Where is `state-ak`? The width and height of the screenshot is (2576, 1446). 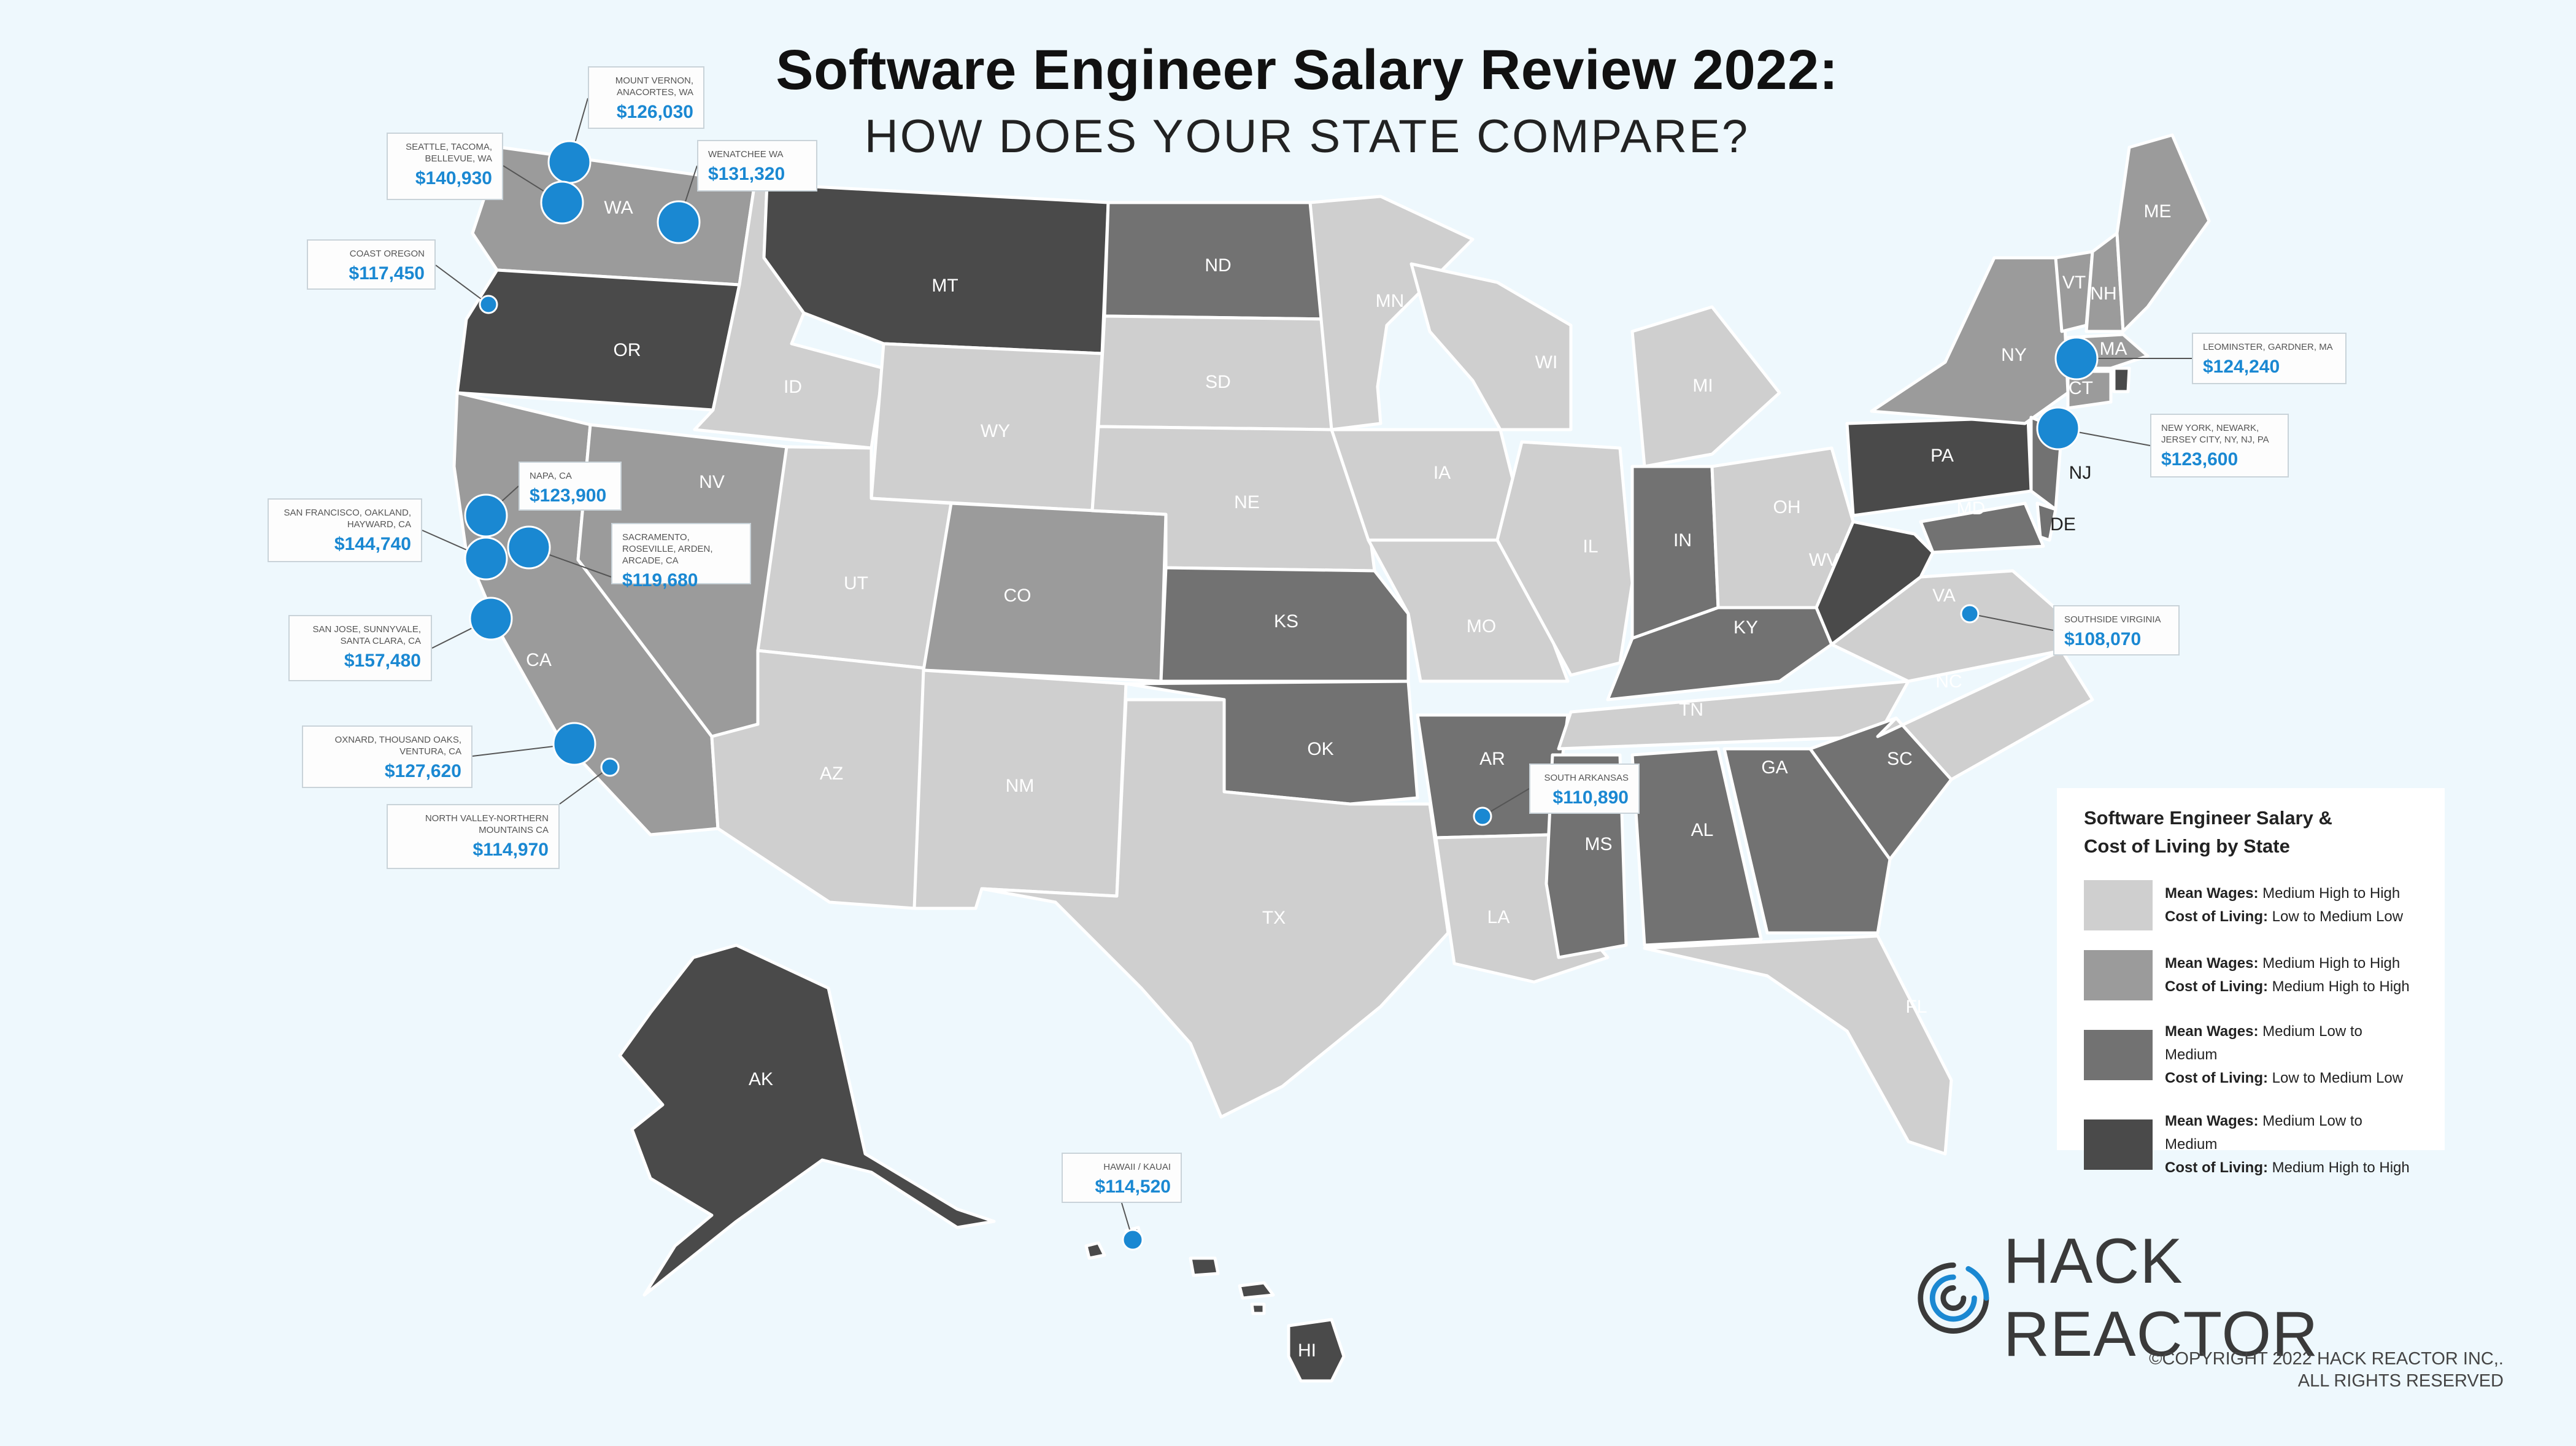 state-ak is located at coordinates (807, 1120).